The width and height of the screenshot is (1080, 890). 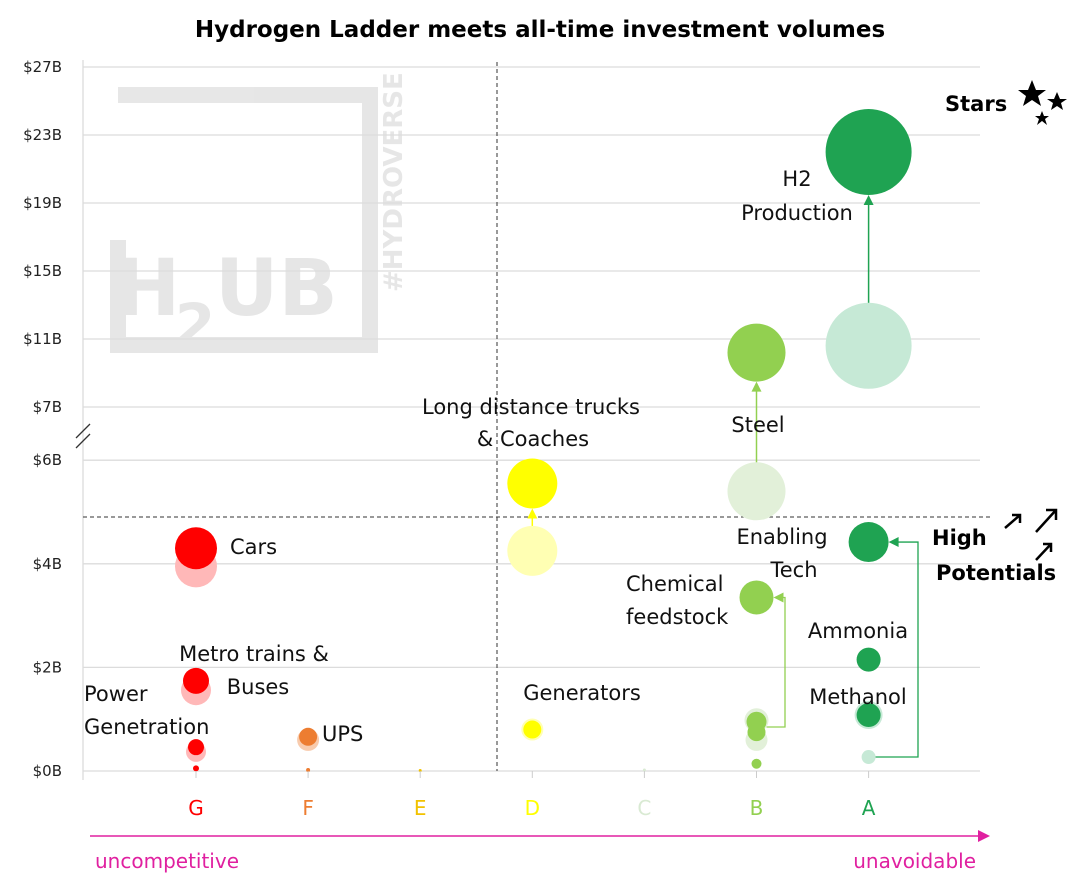 I want to click on h2ub-watermark-logo: H 2 UB #HYDROVERSE, so click(x=259, y=215).